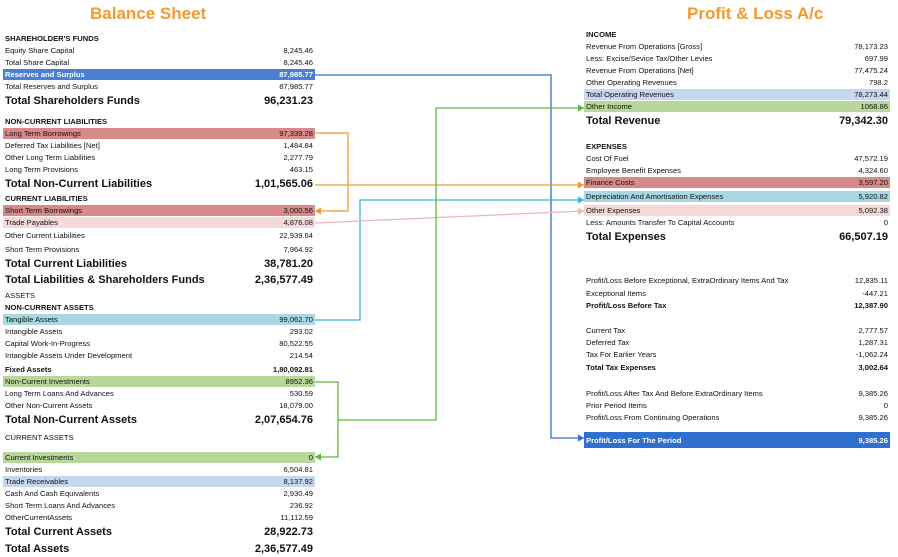 The height and width of the screenshot is (557, 898). What do you see at coordinates (737, 342) in the screenshot?
I see `pl-row-deferred-tax: Deferred Tax 1,287.31` at bounding box center [737, 342].